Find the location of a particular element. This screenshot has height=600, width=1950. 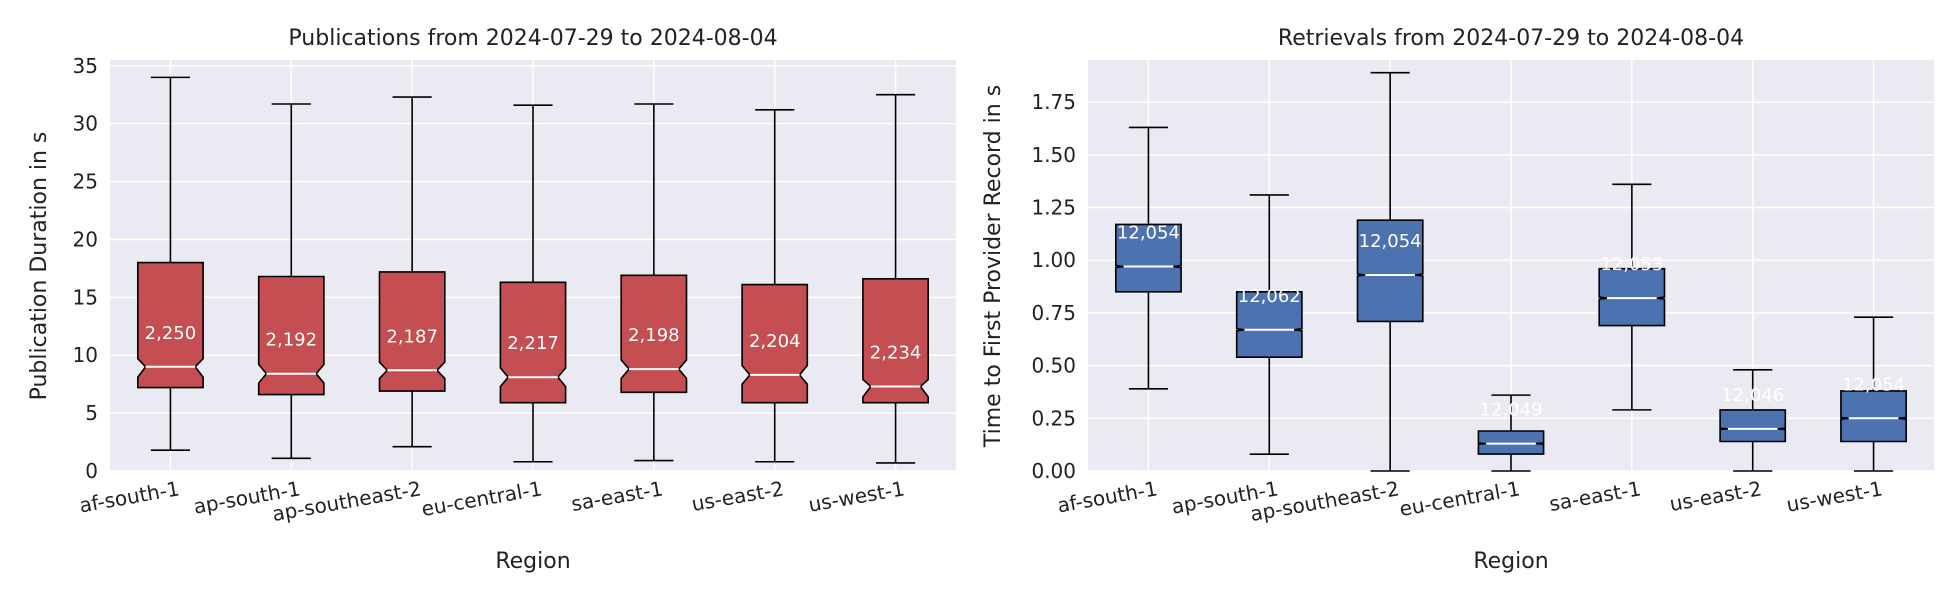

publications-count-label: 2,217 is located at coordinates (533, 343).